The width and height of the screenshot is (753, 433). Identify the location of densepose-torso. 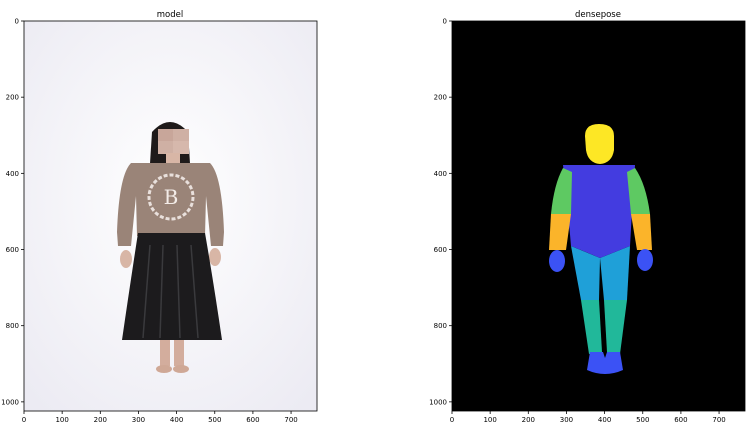
(599, 211).